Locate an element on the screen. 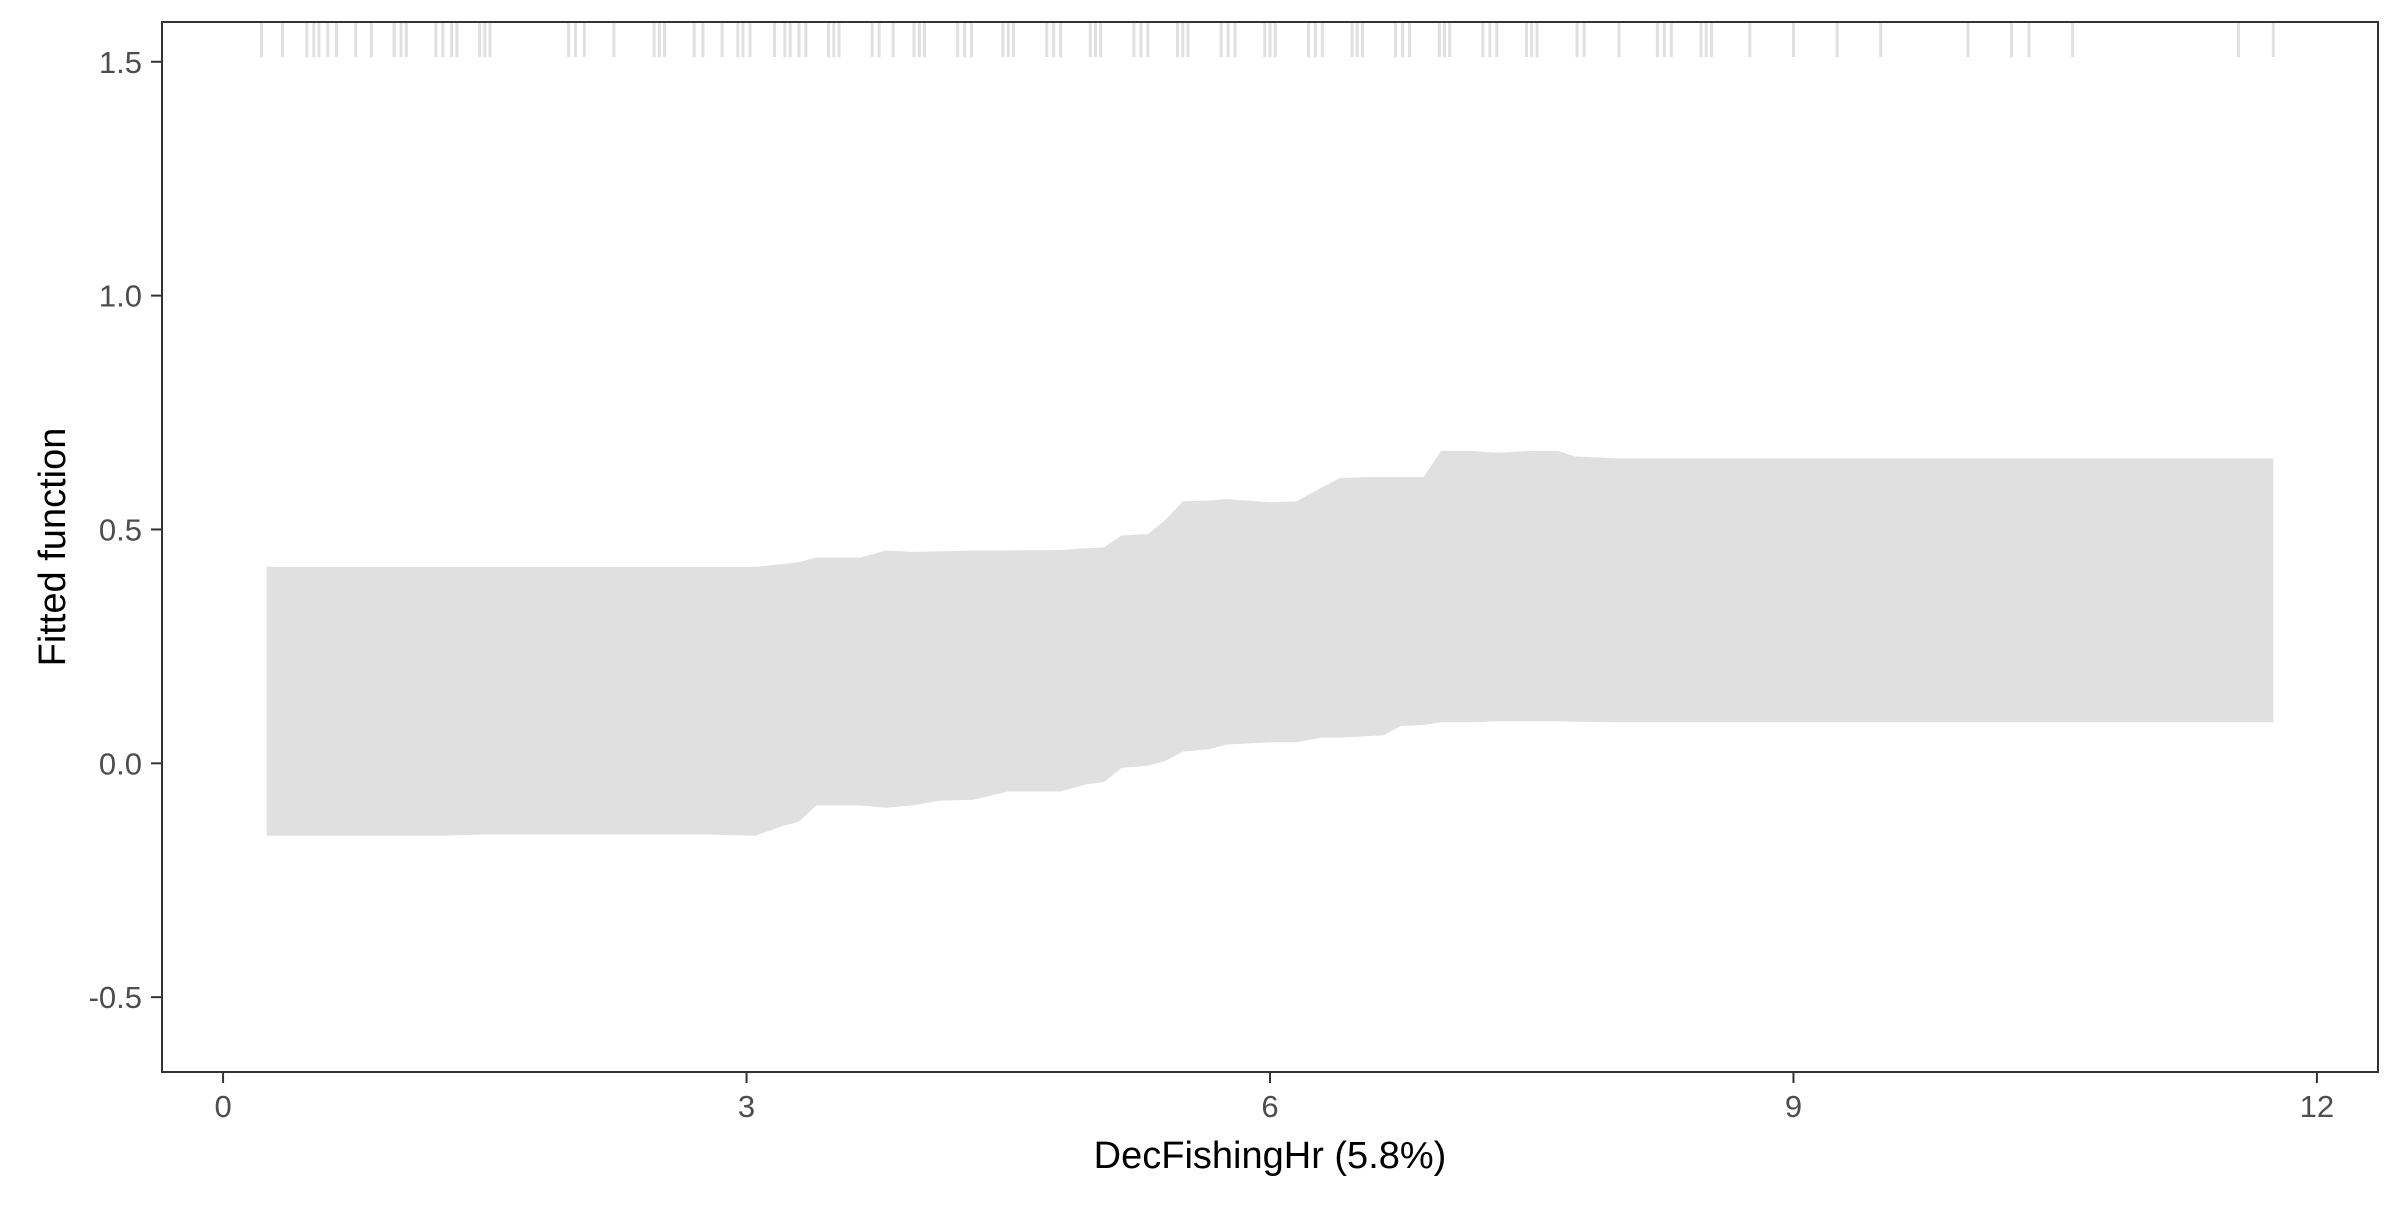 Image resolution: width=2400 pixels, height=1205 pixels. y-tick-label: 1.0 is located at coordinates (120, 296).